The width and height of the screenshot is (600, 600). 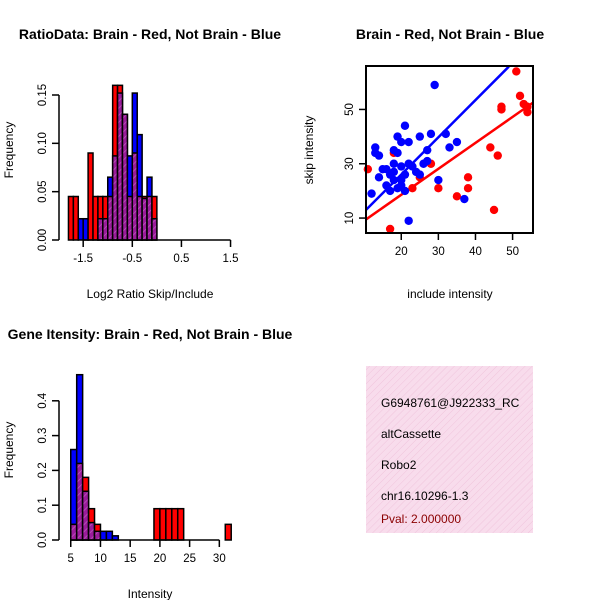 I want to click on gene-intensity-y-tick-label-2: 0.2, so click(x=43, y=470).